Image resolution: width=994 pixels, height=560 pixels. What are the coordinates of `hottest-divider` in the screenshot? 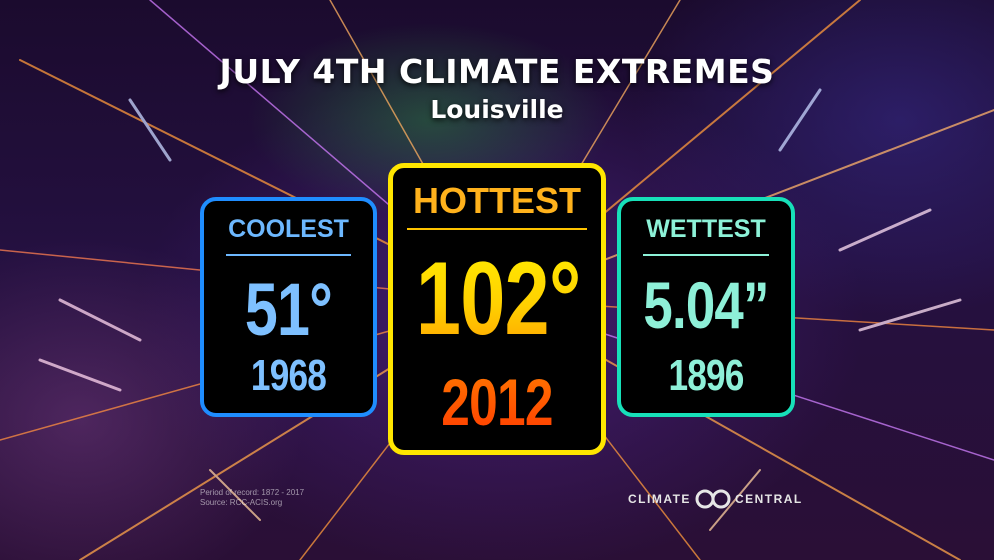 It's located at (497, 229).